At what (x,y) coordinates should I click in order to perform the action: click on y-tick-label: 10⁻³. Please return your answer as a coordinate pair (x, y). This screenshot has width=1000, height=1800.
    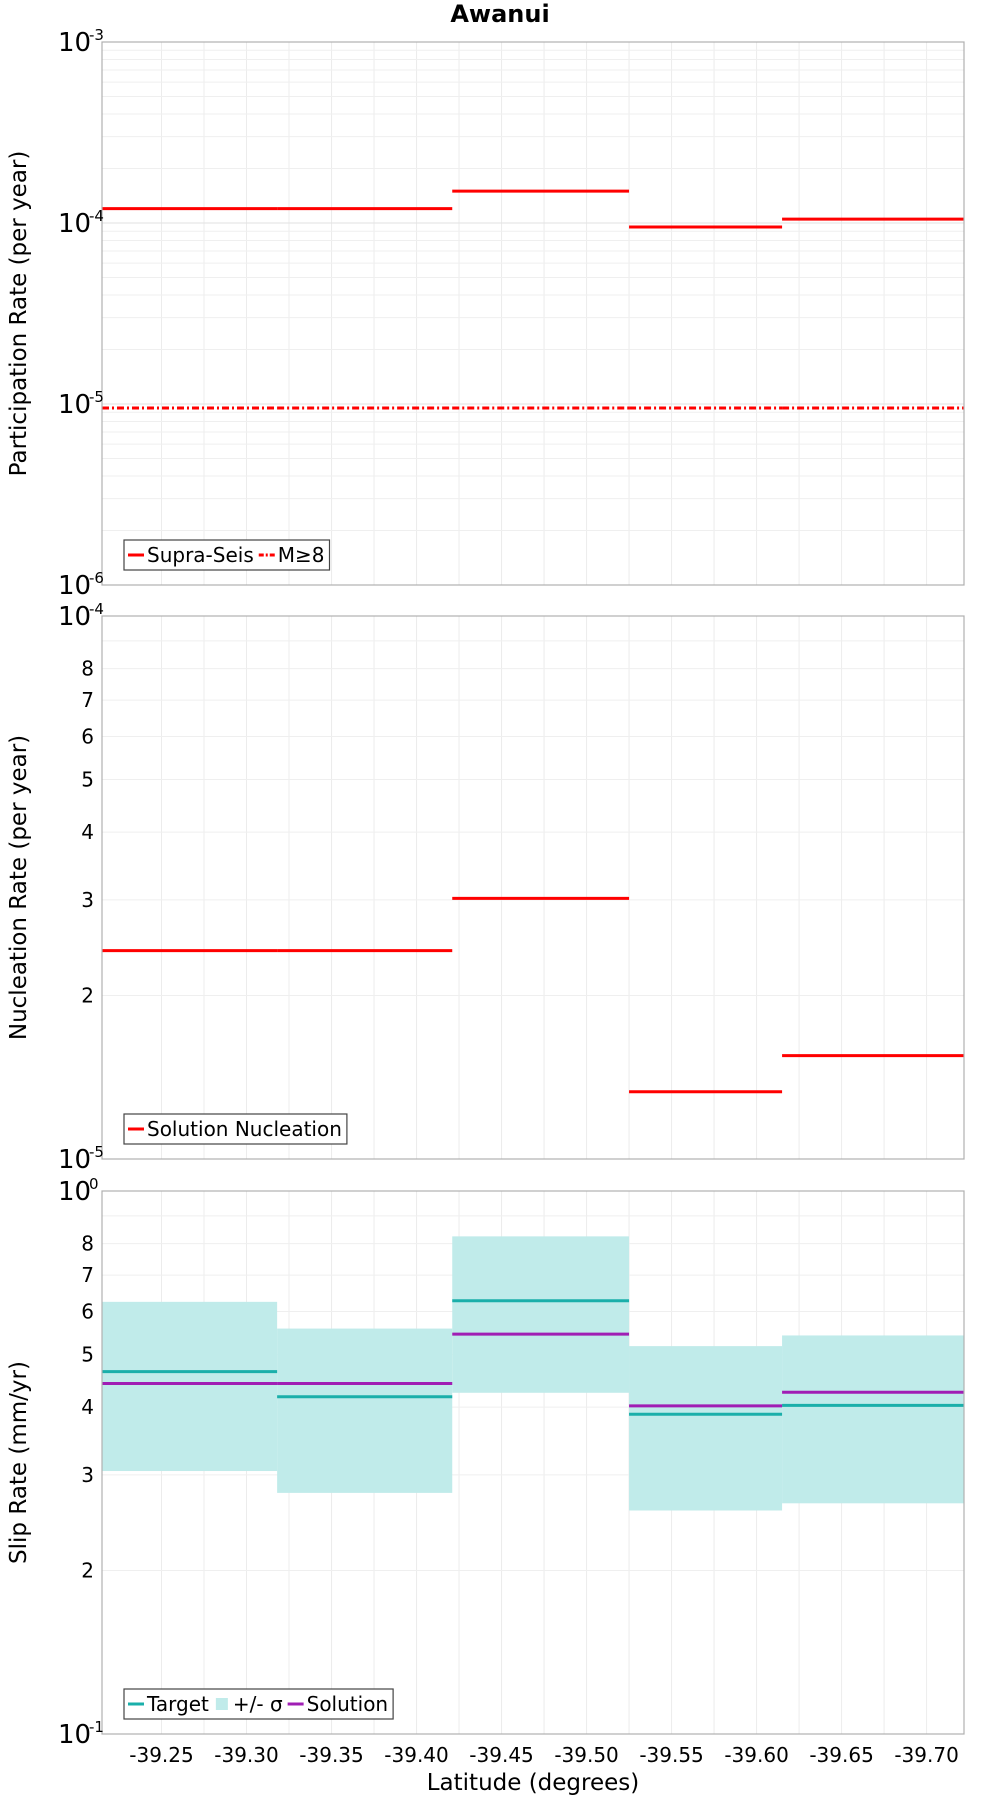
    Looking at the image, I should click on (81, 42).